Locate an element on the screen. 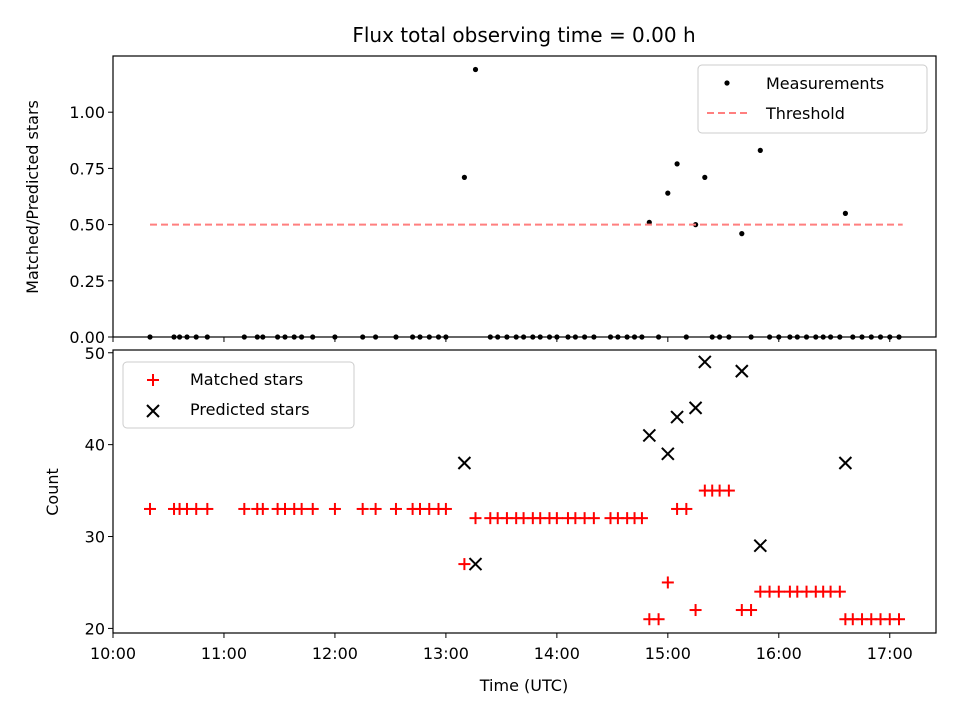 Image resolution: width=960 pixels, height=720 pixels. top-y-ticks: 0.00 0.25 0.50 0.75 1.00 is located at coordinates (91, 225).